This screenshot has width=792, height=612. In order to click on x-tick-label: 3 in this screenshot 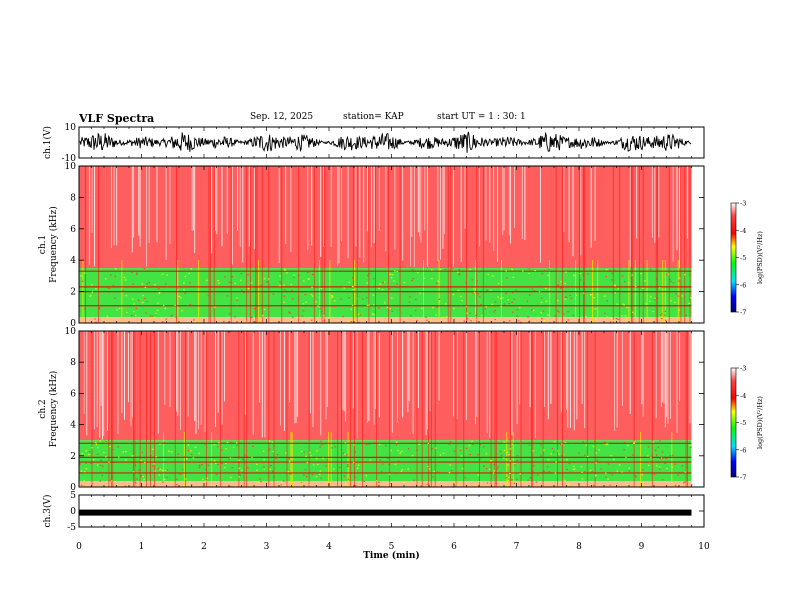, I will do `click(267, 547)`.